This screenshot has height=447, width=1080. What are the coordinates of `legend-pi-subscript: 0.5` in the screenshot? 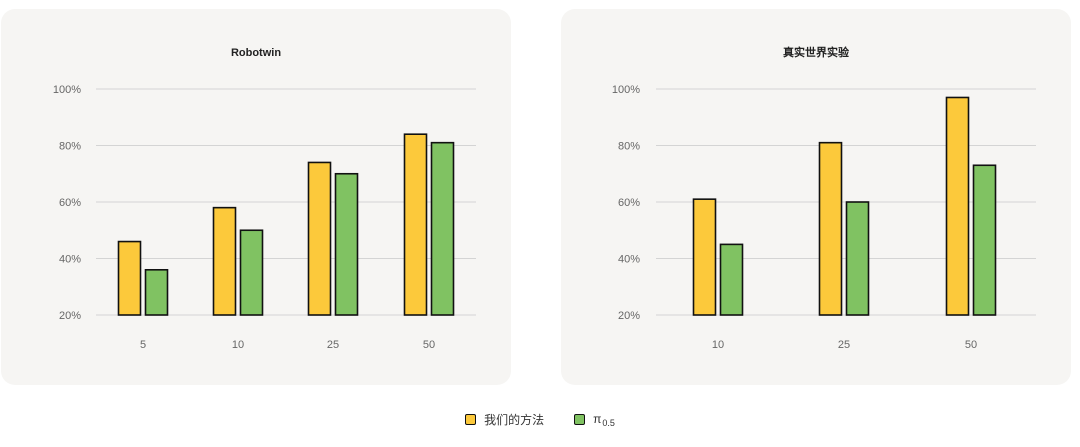 It's located at (608, 422).